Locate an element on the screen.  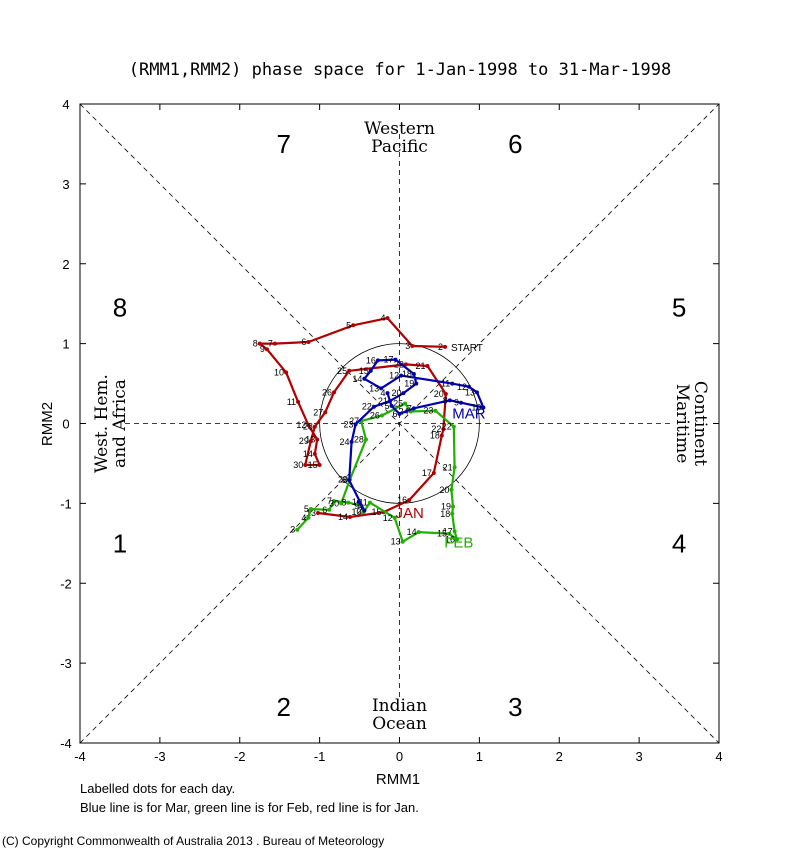
day-label-feb: 29 is located at coordinates (343, 479).